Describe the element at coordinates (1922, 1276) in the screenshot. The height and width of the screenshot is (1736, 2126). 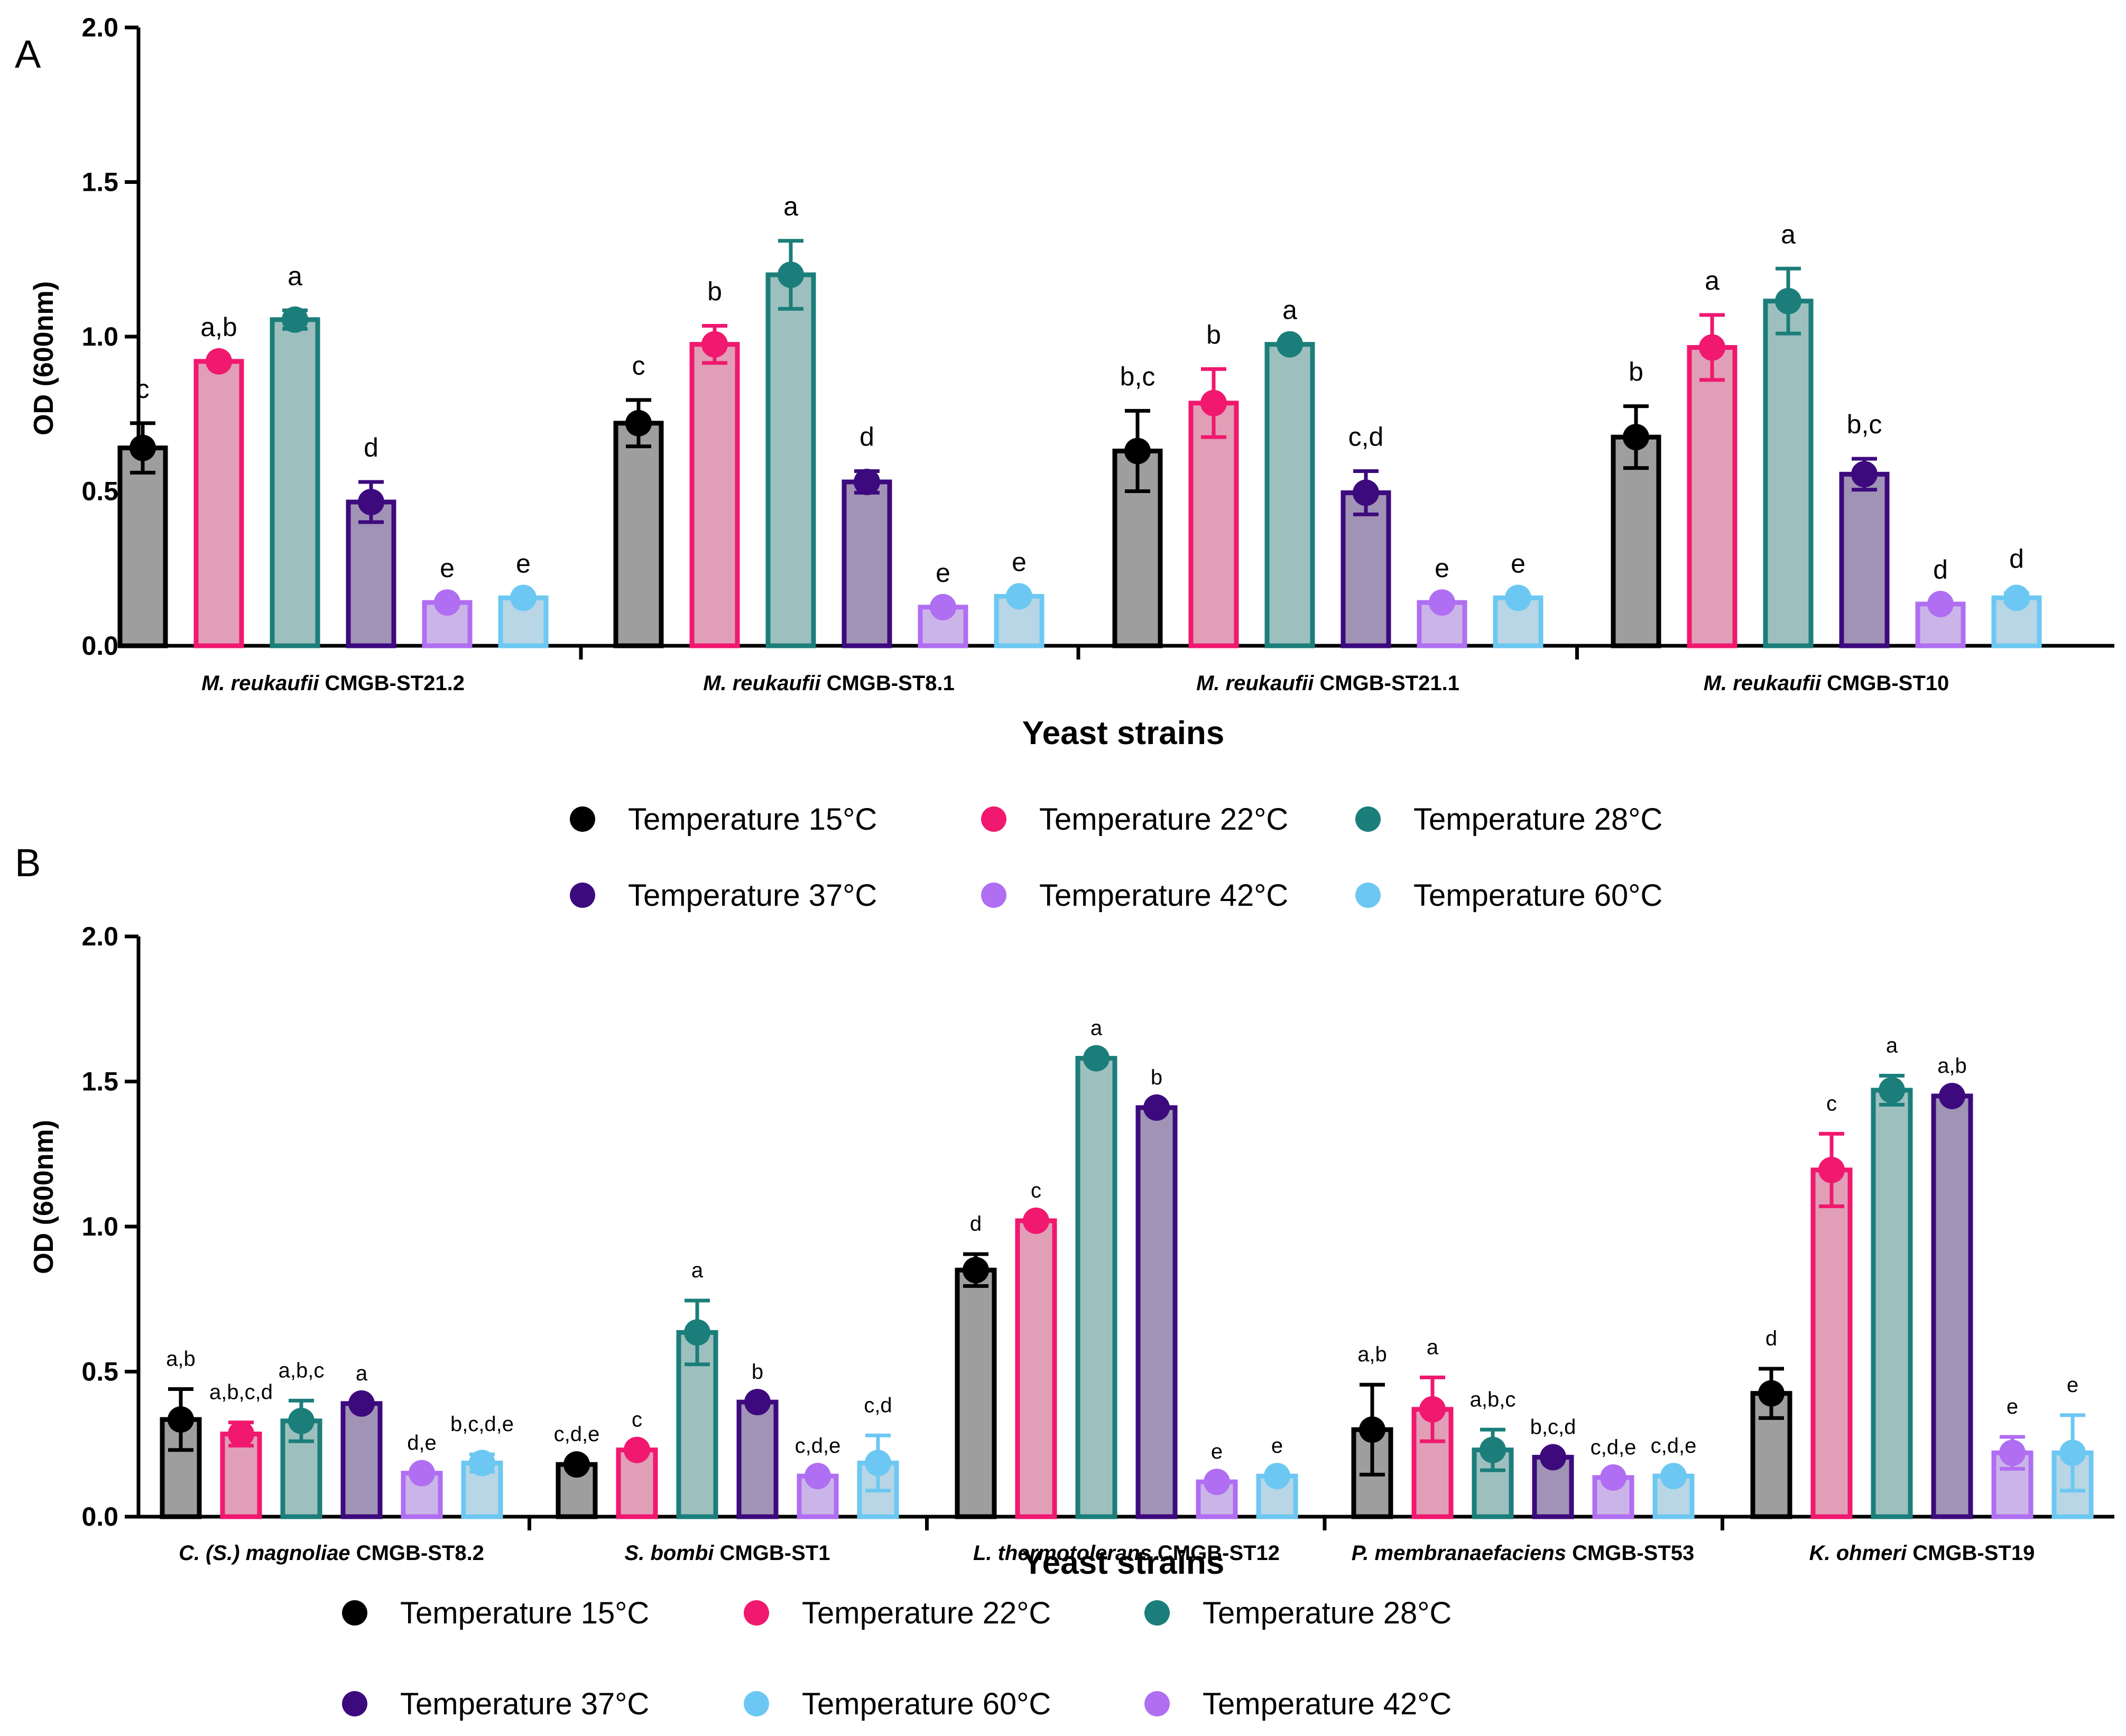
I see `bar-group: d c a a,b e e` at that location.